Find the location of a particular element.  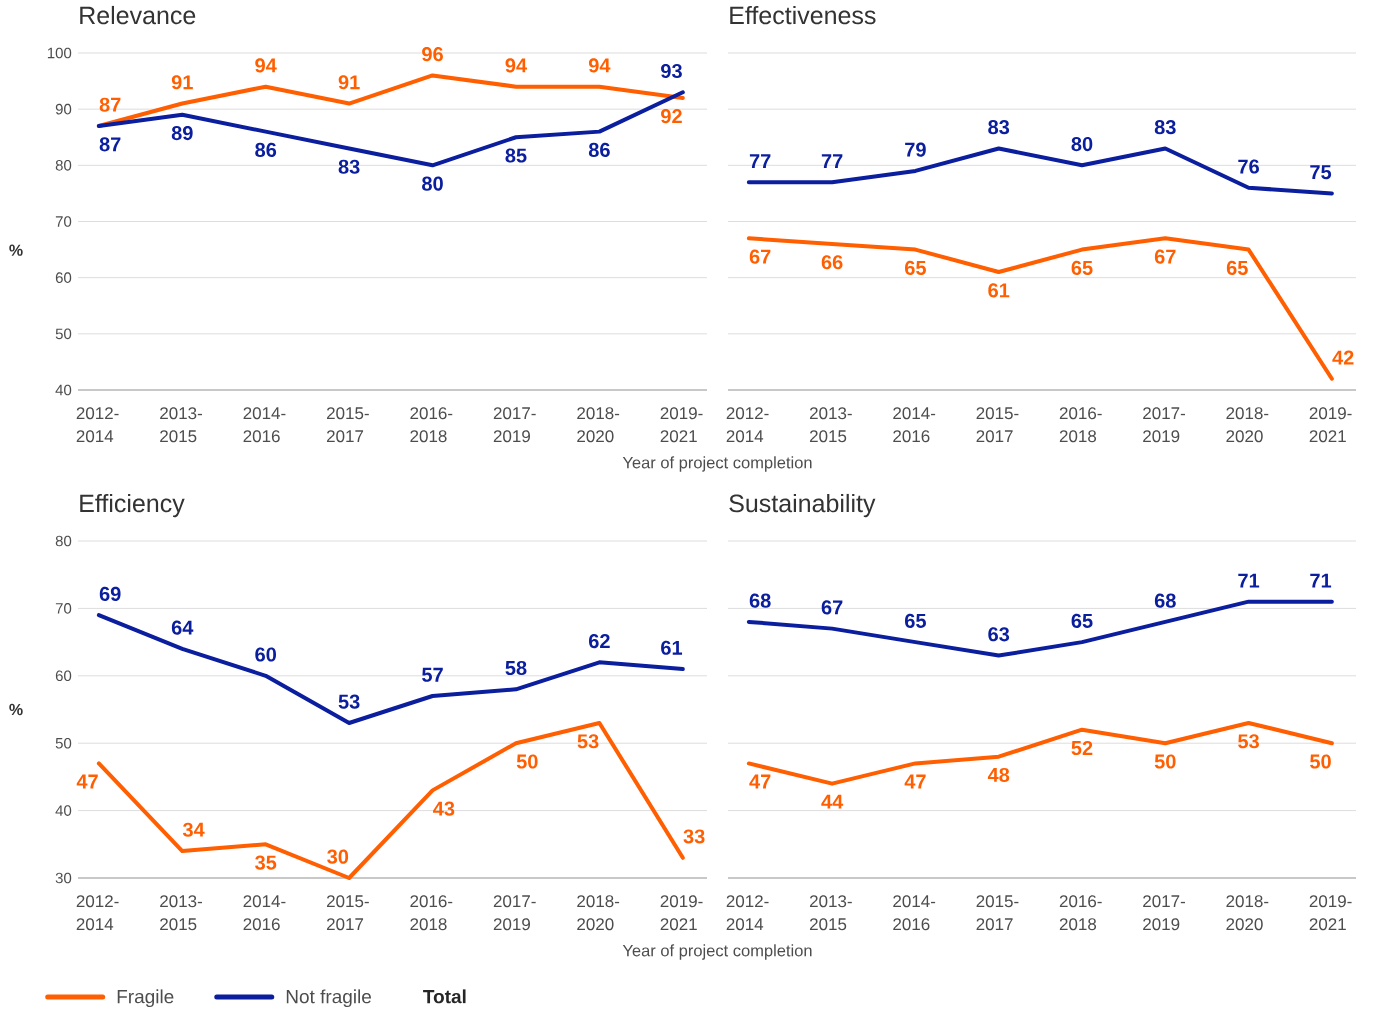

x-axis-title: Year of project completion is located at coordinates (717, 952).